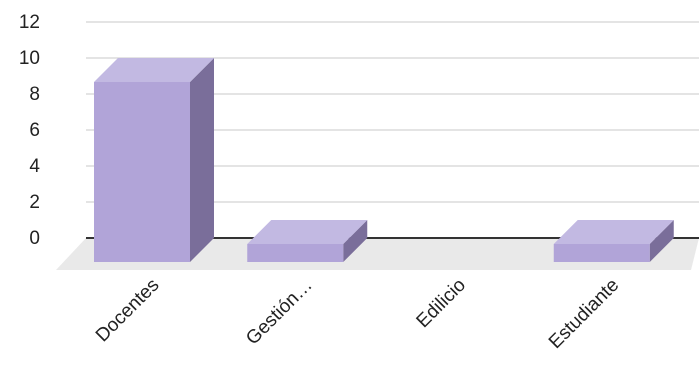 The image size is (699, 378). I want to click on x-tick-label: Edilicio, so click(441, 303).